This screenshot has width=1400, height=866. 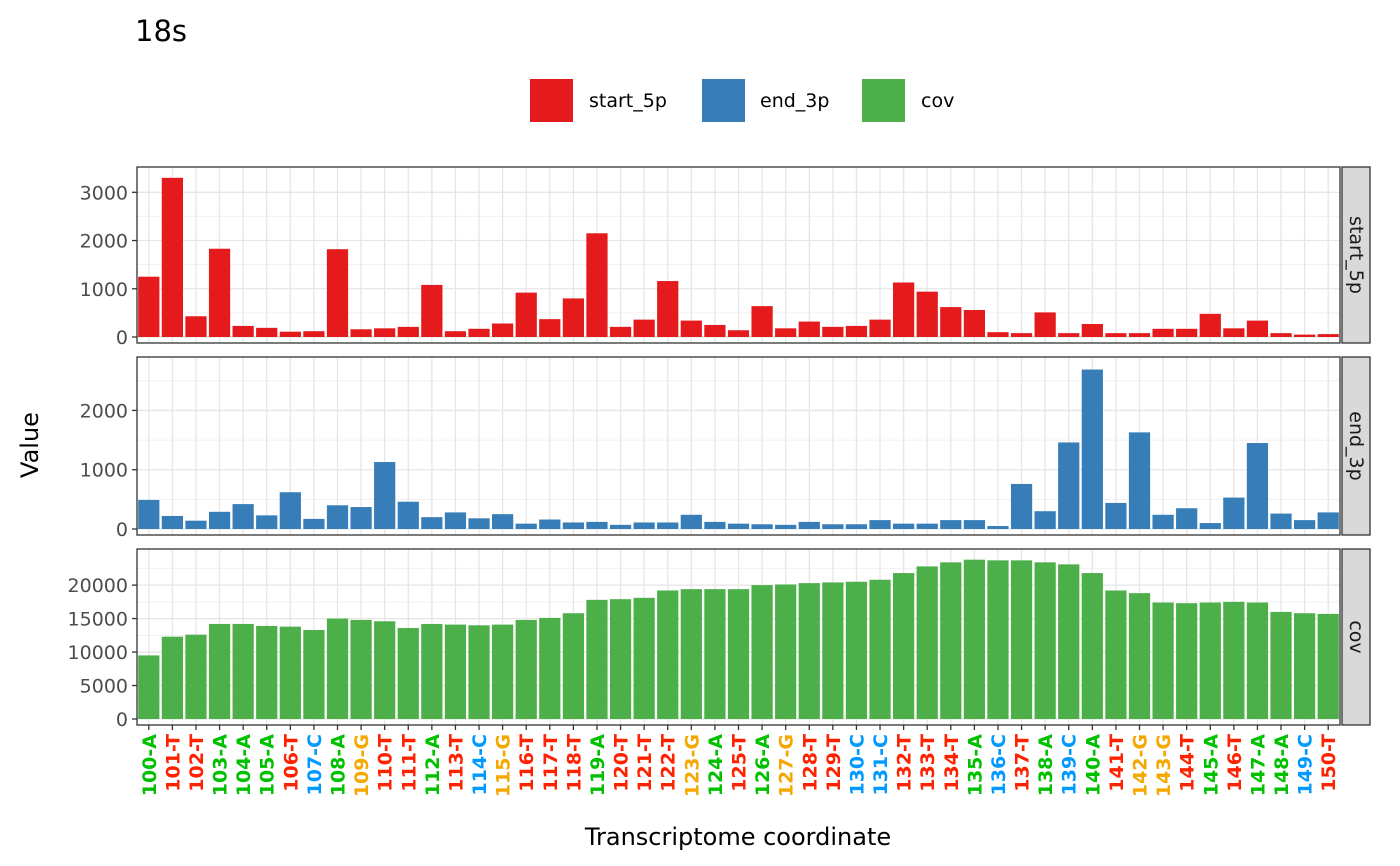 I want to click on bar-cov-111-T, so click(x=408, y=673).